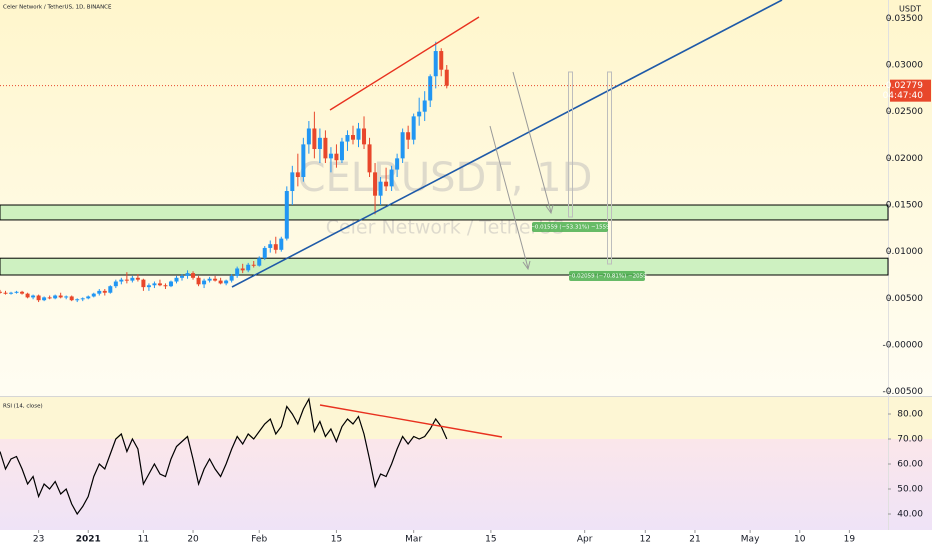  Describe the element at coordinates (224, 456) in the screenshot. I see `rsi-line` at that location.